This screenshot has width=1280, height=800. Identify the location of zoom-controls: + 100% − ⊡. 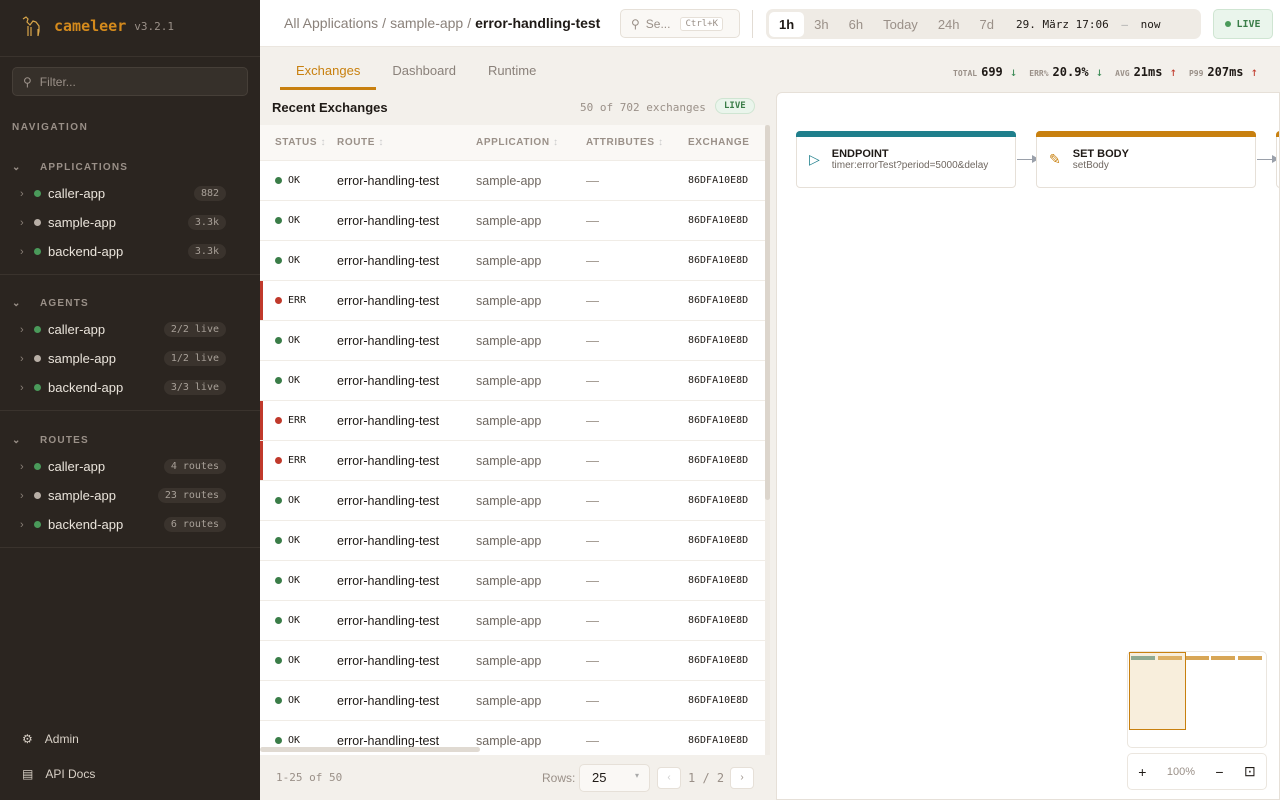
(1197, 771).